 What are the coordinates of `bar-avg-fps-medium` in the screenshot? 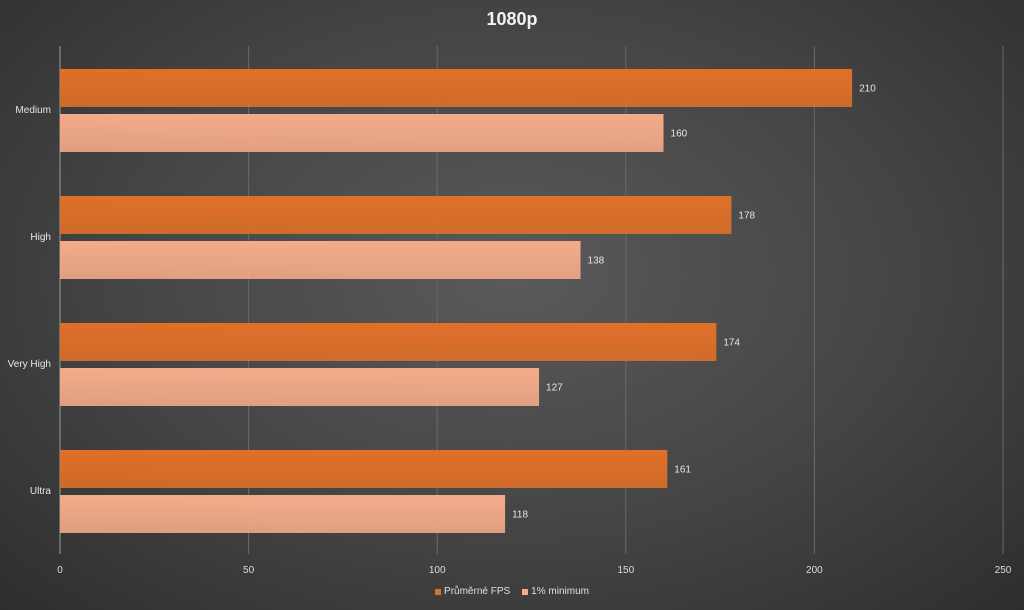 It's located at (456, 88).